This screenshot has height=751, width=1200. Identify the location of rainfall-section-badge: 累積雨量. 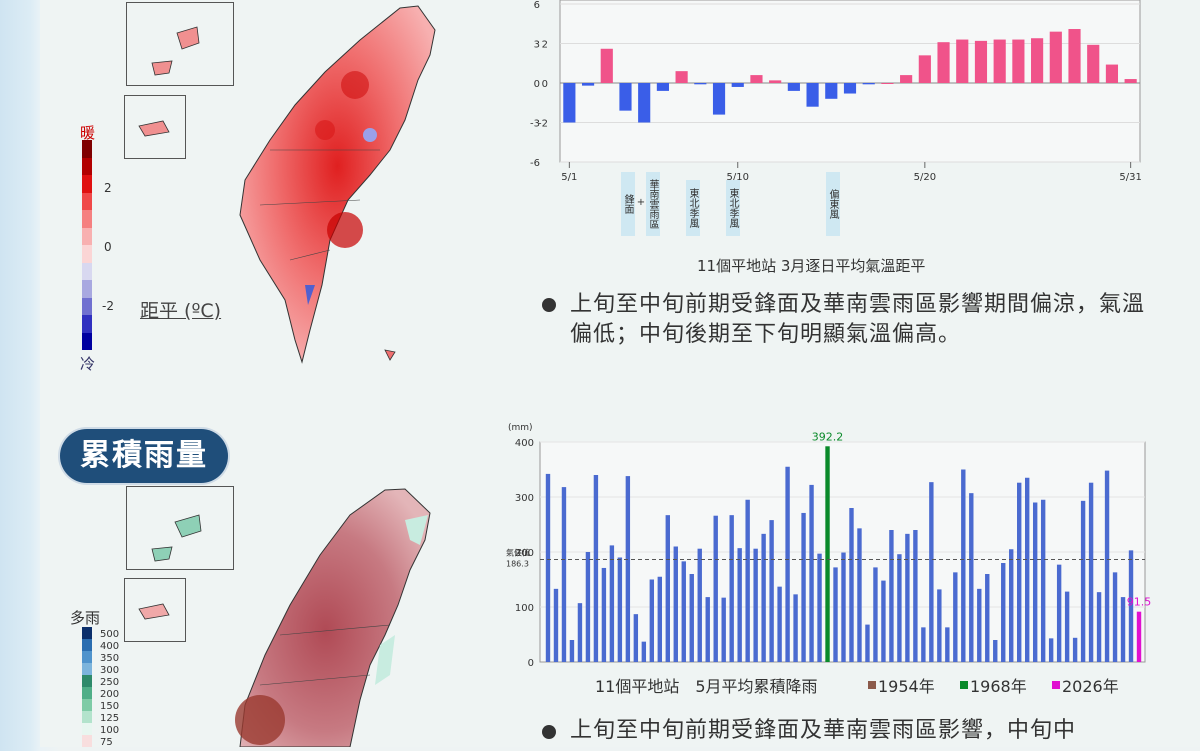
(144, 456).